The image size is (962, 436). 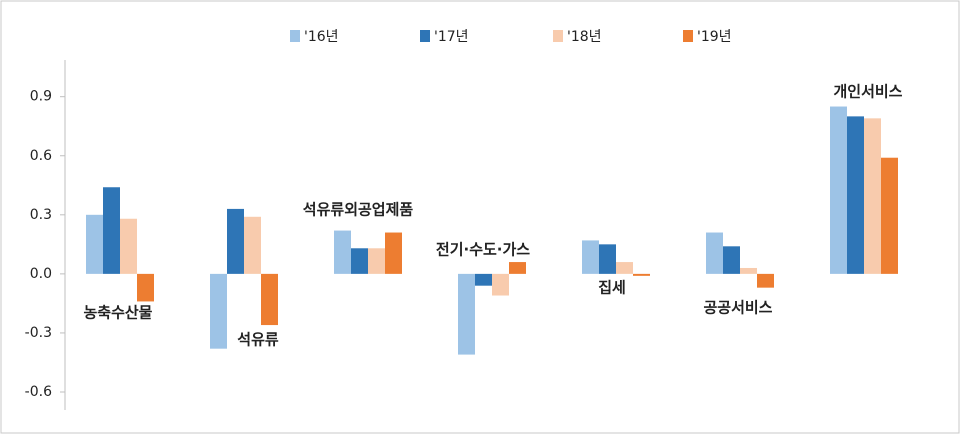 What do you see at coordinates (358, 210) in the screenshot?
I see `category-label: 석유류외공업제품` at bounding box center [358, 210].